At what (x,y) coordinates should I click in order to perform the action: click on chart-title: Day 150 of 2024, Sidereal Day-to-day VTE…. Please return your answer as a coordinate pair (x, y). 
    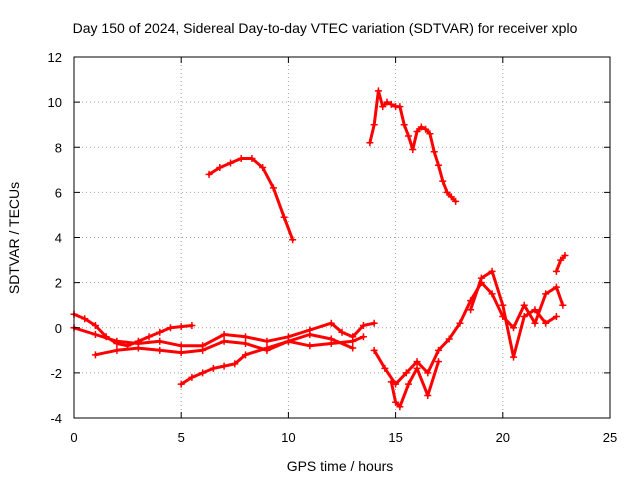
    Looking at the image, I should click on (325, 28).